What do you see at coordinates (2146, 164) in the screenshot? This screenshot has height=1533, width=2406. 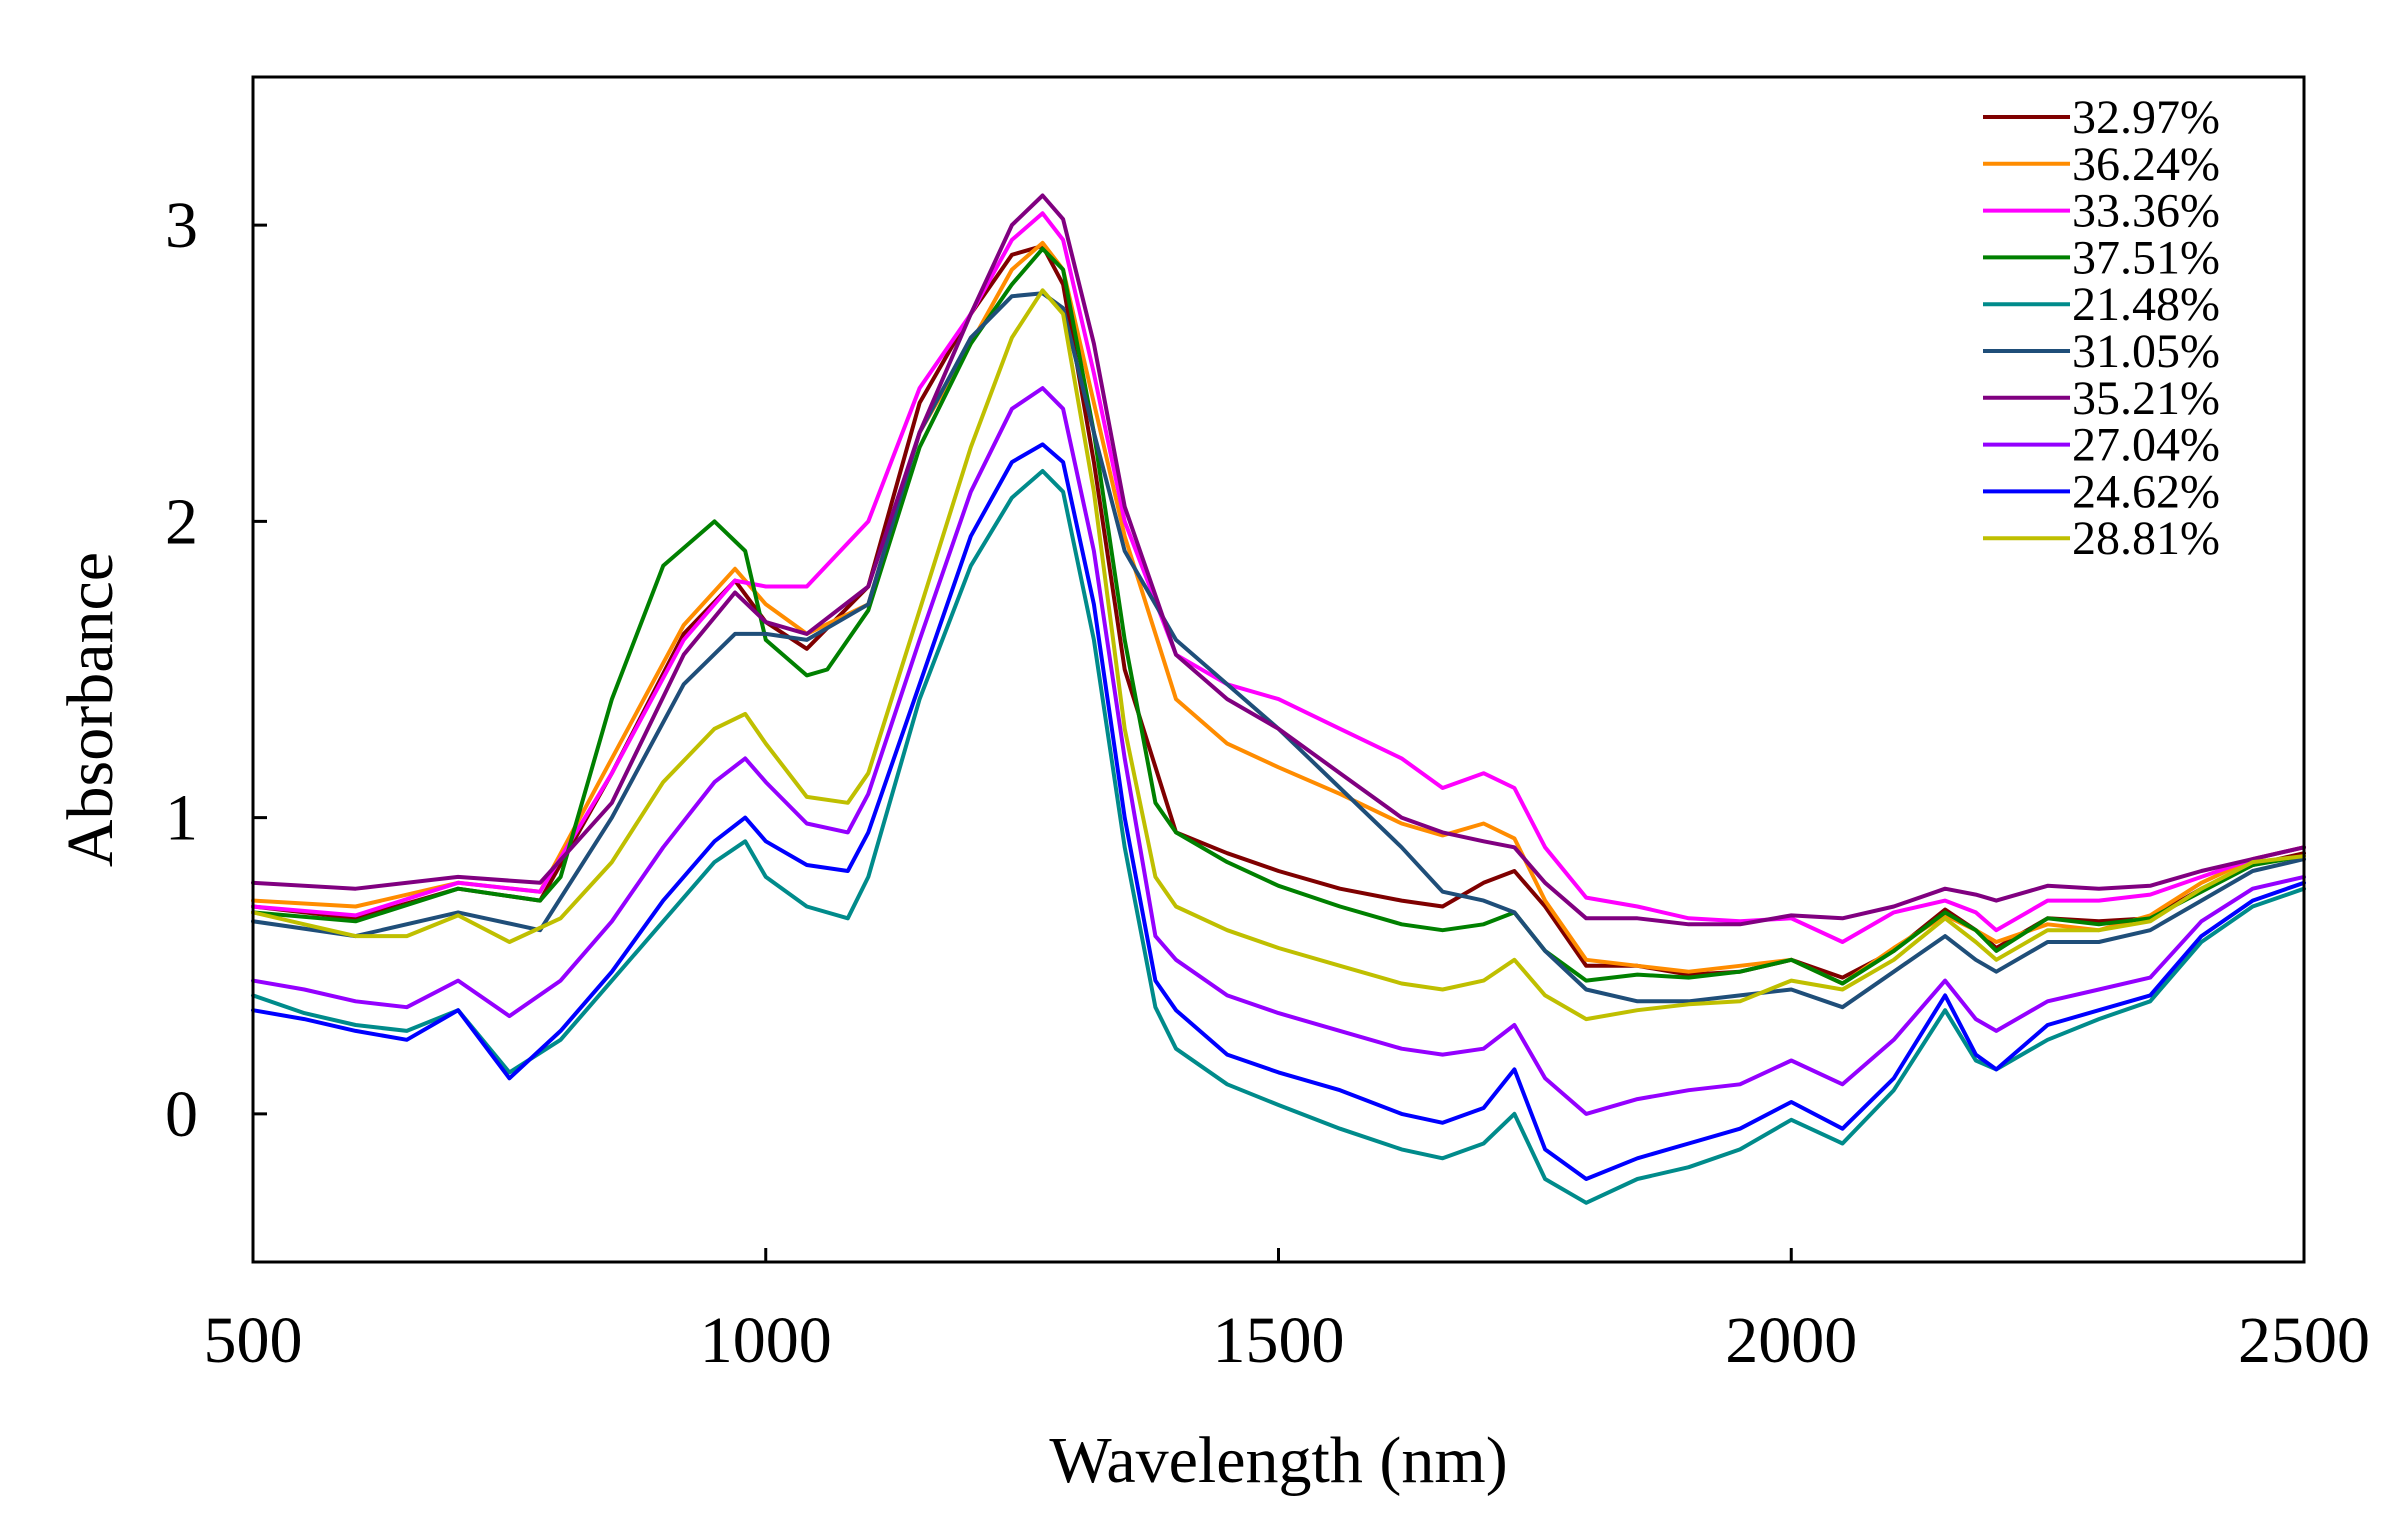 I see `legend-label: 36.24%` at bounding box center [2146, 164].